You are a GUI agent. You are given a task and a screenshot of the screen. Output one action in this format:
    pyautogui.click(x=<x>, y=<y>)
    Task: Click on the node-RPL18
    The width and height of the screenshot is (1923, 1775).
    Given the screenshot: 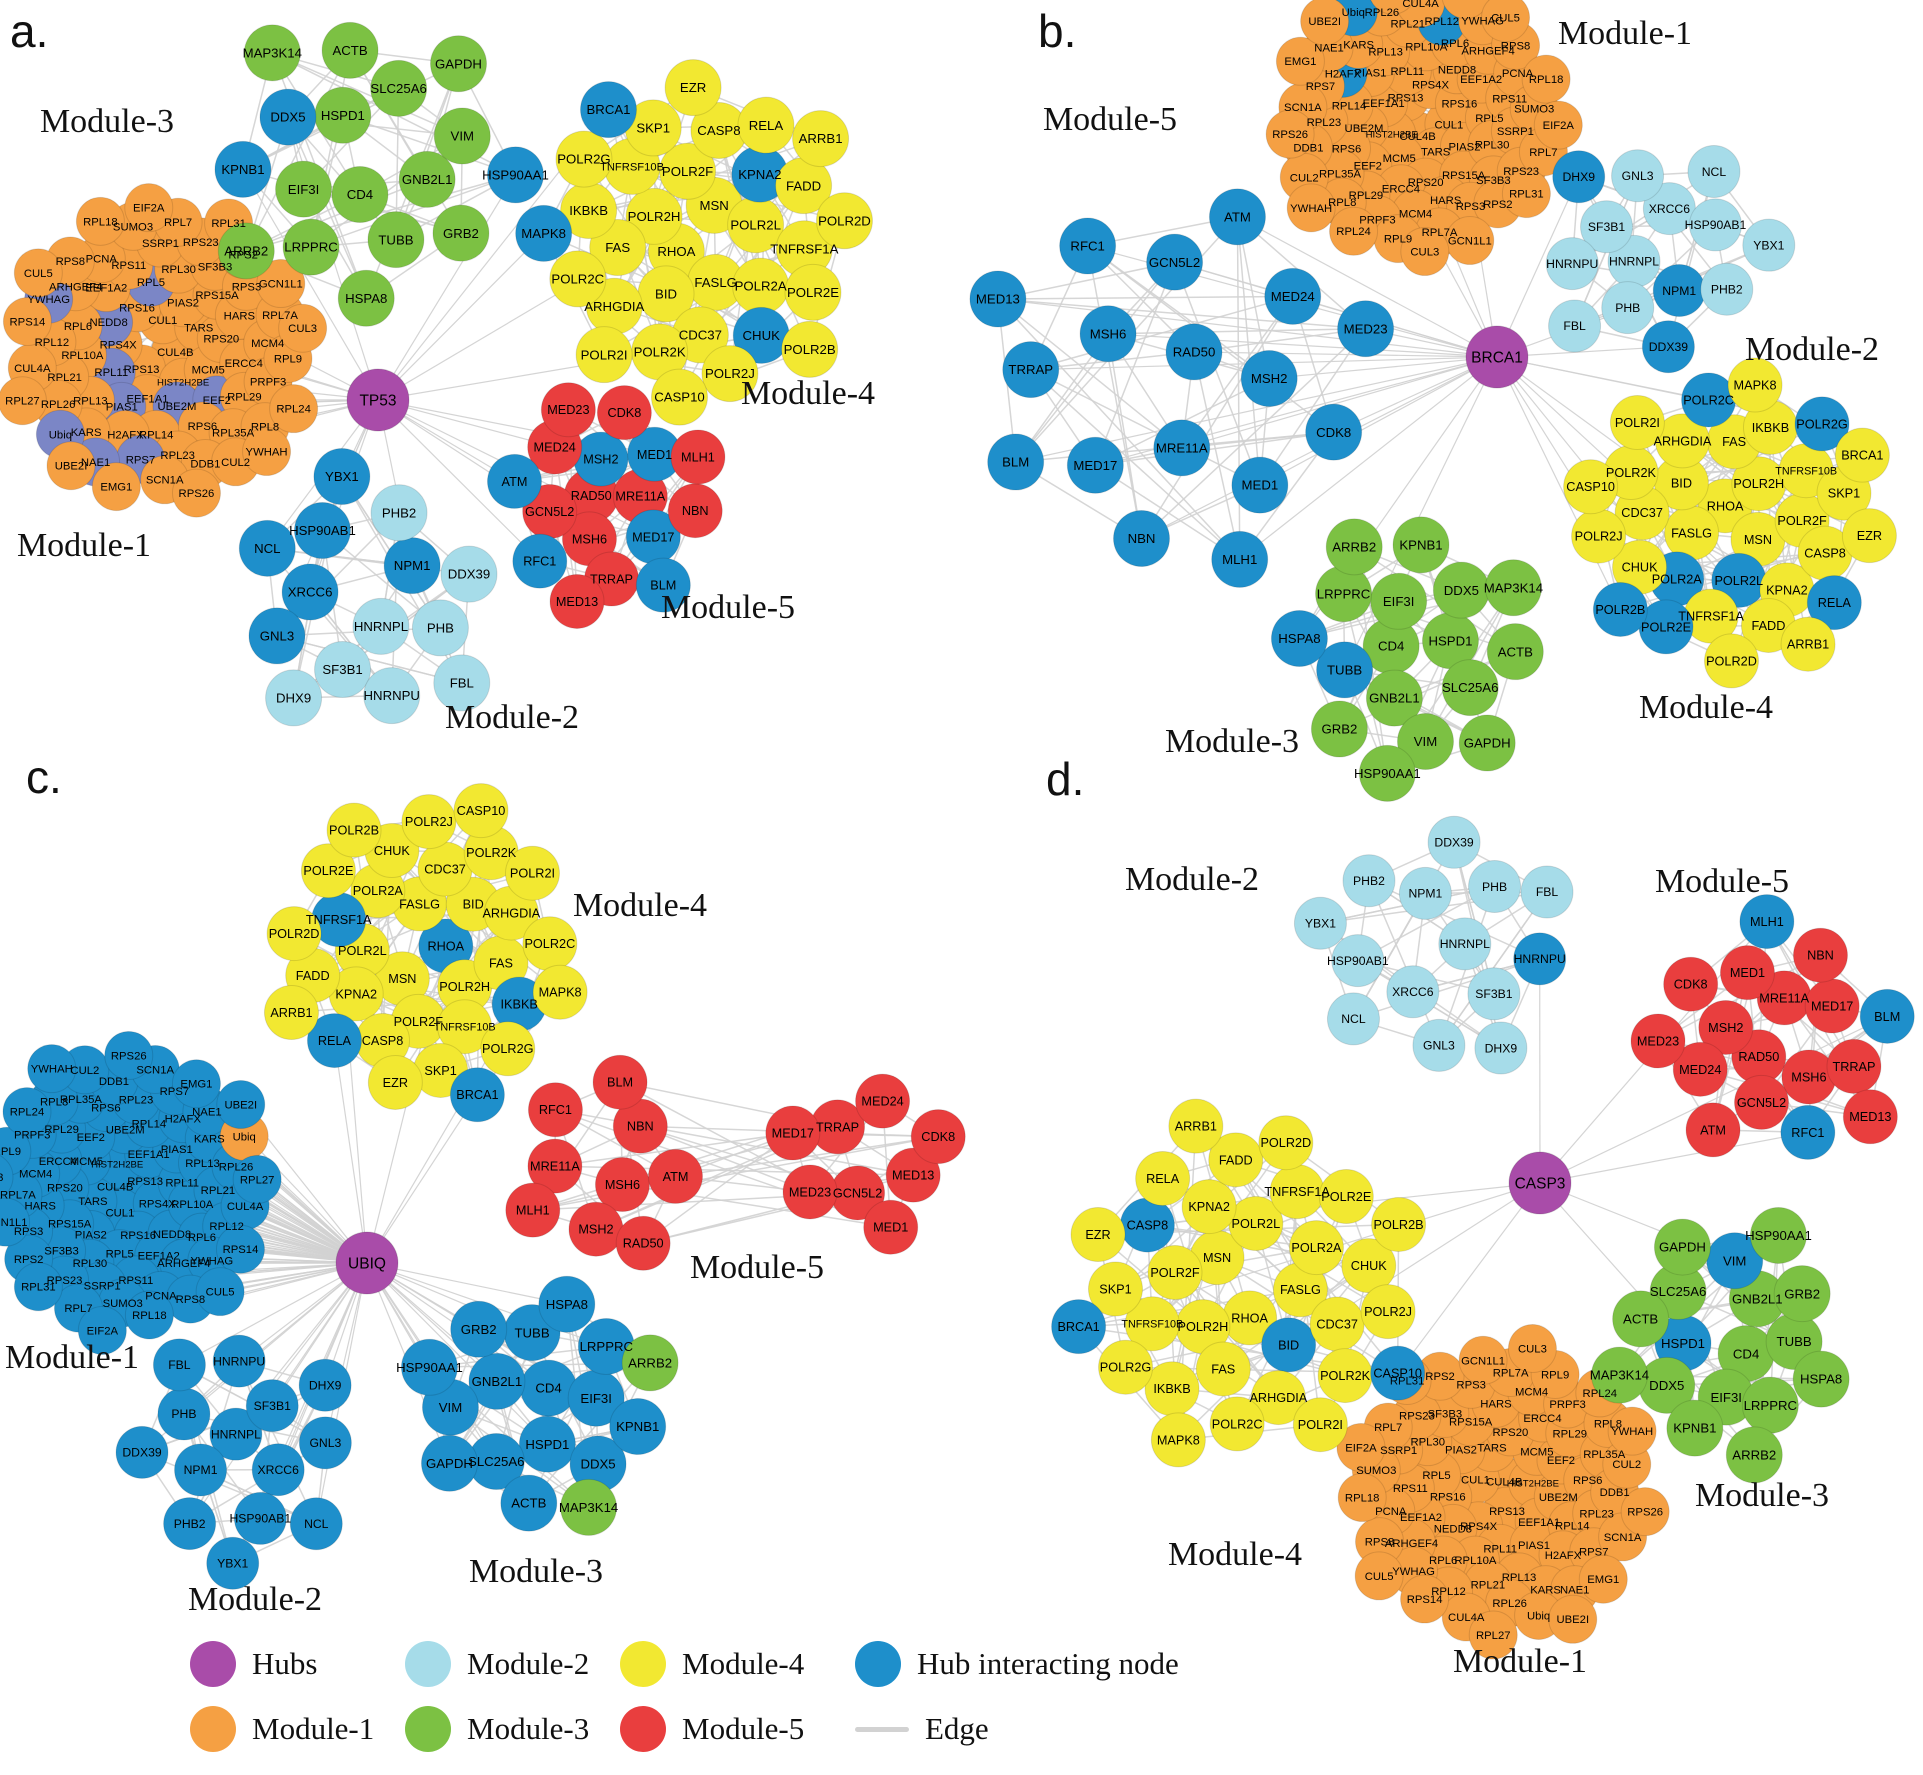 What is the action you would take?
    pyautogui.click(x=100, y=221)
    